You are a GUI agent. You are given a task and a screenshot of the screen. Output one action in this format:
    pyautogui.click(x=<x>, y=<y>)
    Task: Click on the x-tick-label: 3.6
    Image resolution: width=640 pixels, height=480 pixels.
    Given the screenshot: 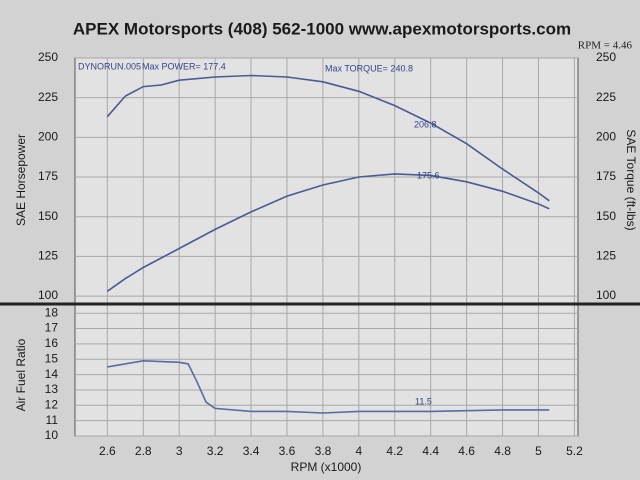 What is the action you would take?
    pyautogui.click(x=287, y=451)
    